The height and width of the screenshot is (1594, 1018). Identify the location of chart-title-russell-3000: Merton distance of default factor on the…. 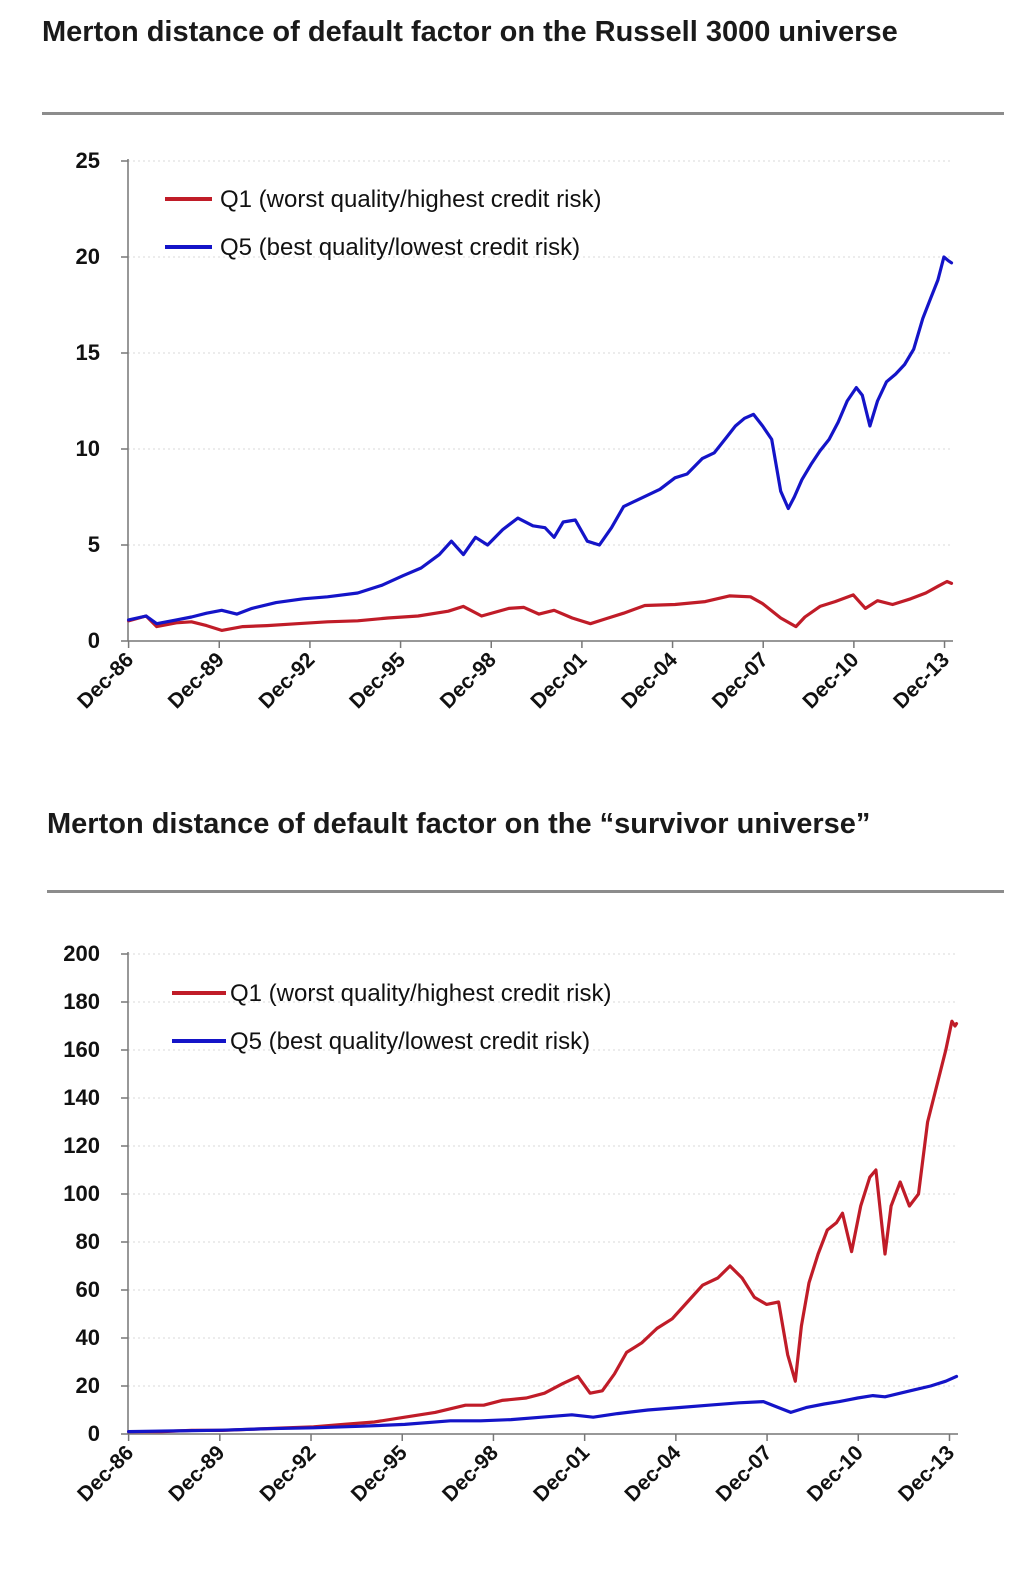
(470, 32).